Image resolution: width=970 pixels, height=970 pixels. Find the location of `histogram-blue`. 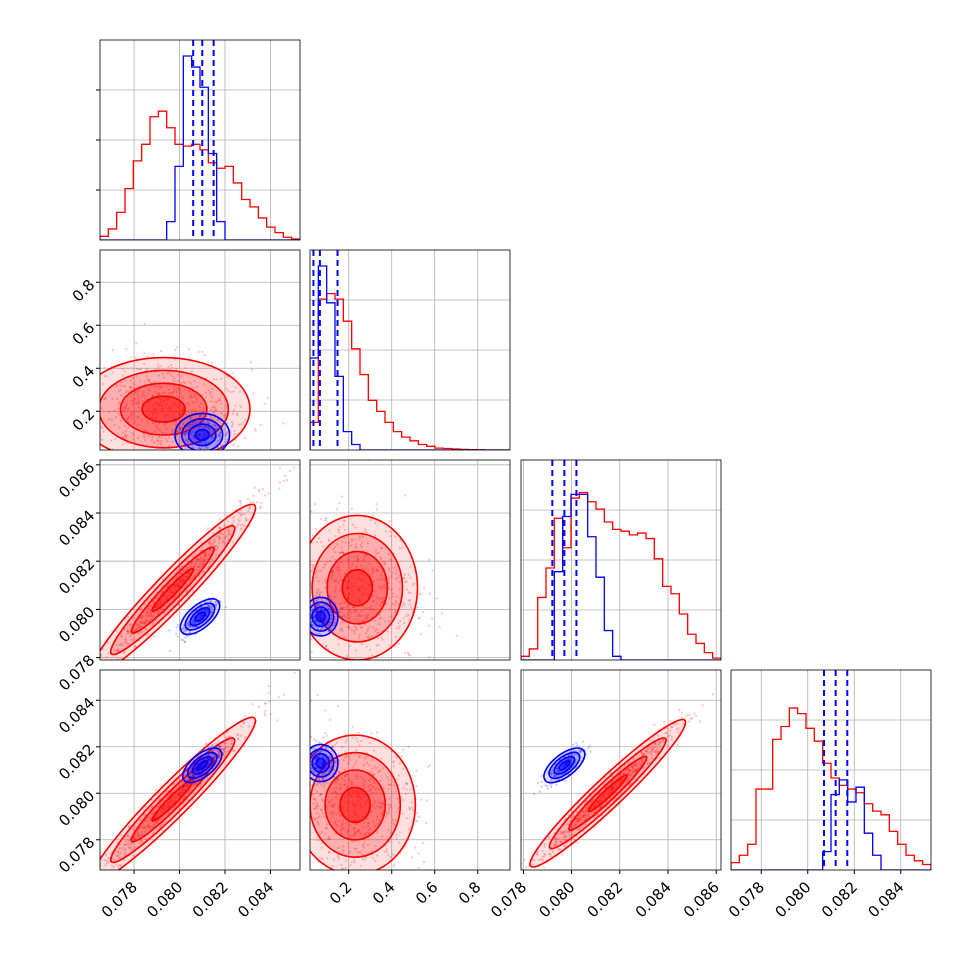

histogram-blue is located at coordinates (200, 147).